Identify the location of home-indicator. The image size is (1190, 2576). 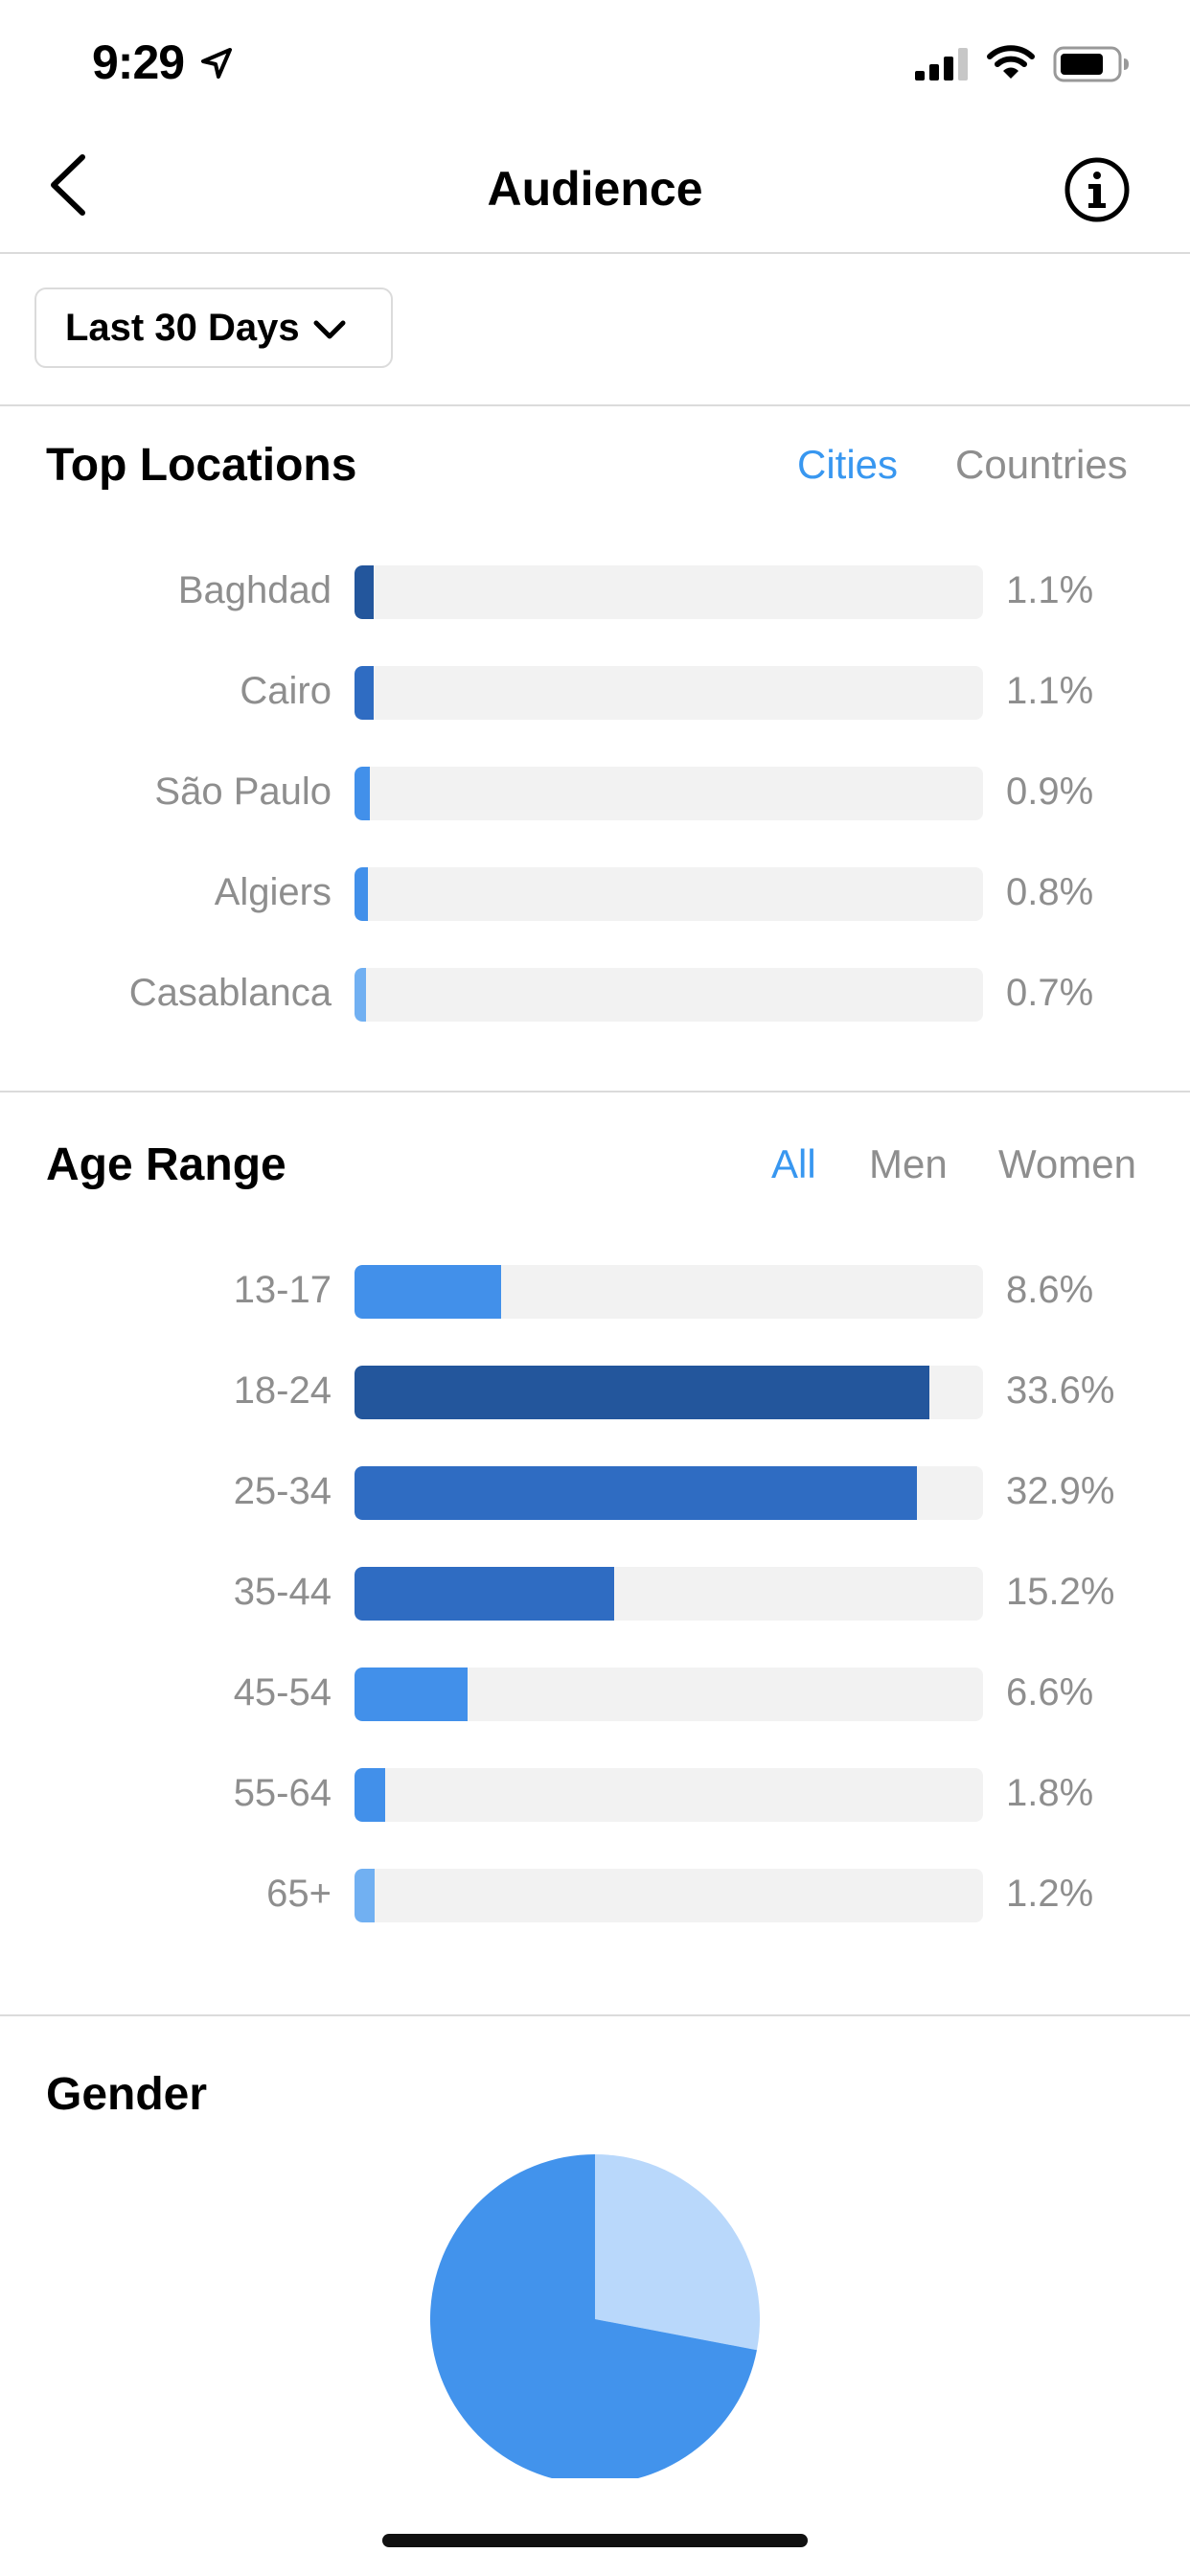
(595, 2540).